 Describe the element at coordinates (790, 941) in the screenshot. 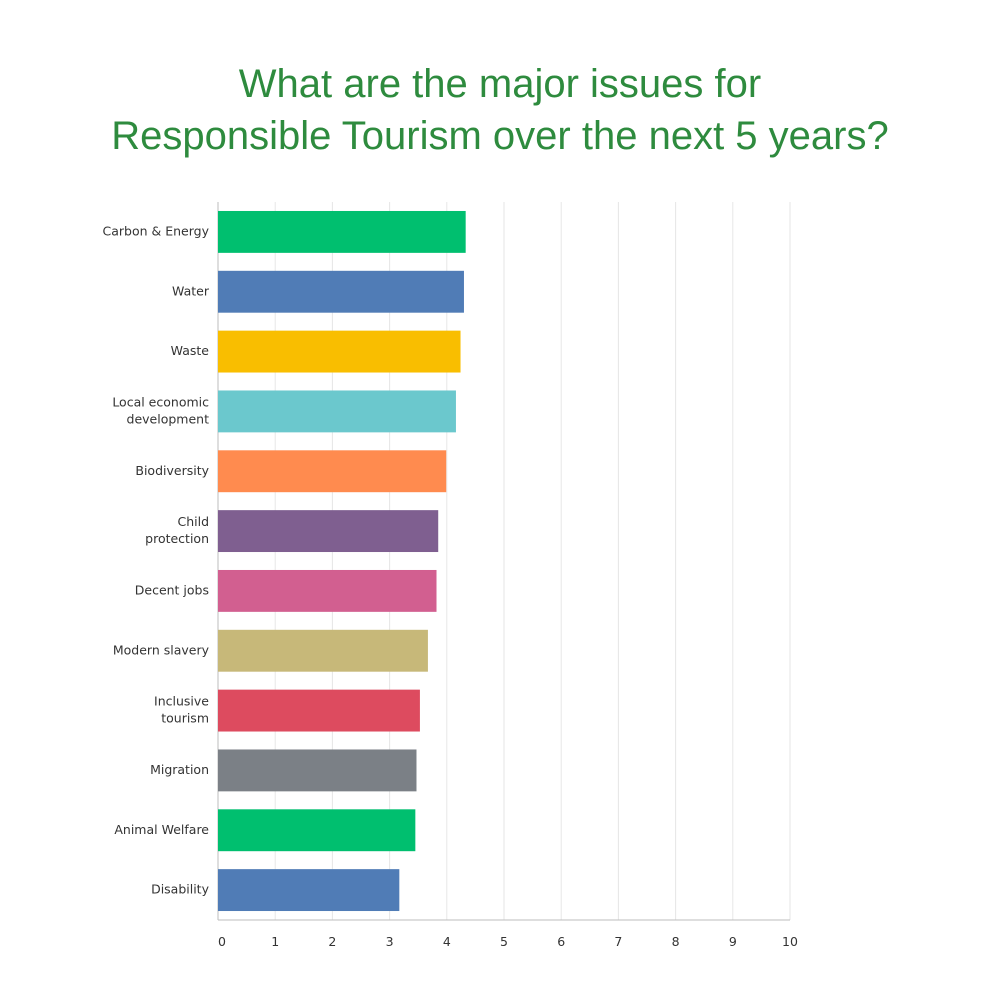

I see `x-tick-label-10: 10` at that location.